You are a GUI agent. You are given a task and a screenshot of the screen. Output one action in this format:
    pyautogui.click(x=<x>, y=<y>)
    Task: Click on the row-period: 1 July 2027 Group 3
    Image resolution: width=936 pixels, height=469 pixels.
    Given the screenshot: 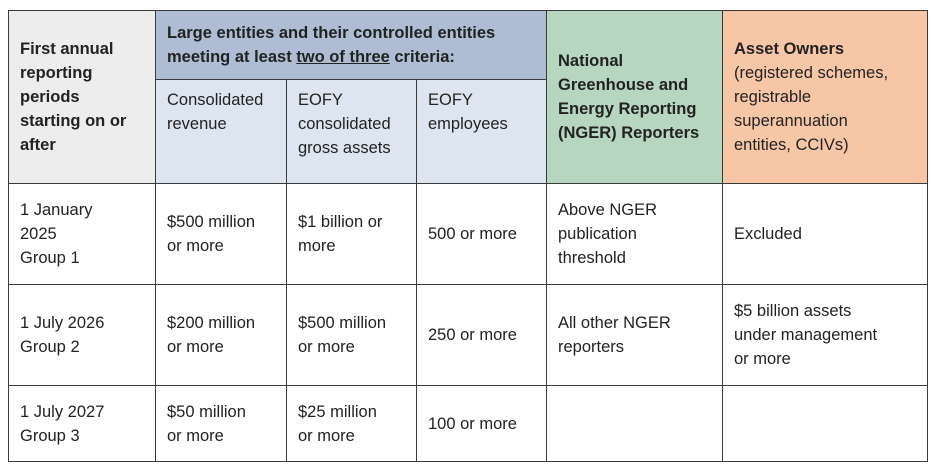 What is the action you would take?
    pyautogui.click(x=82, y=423)
    